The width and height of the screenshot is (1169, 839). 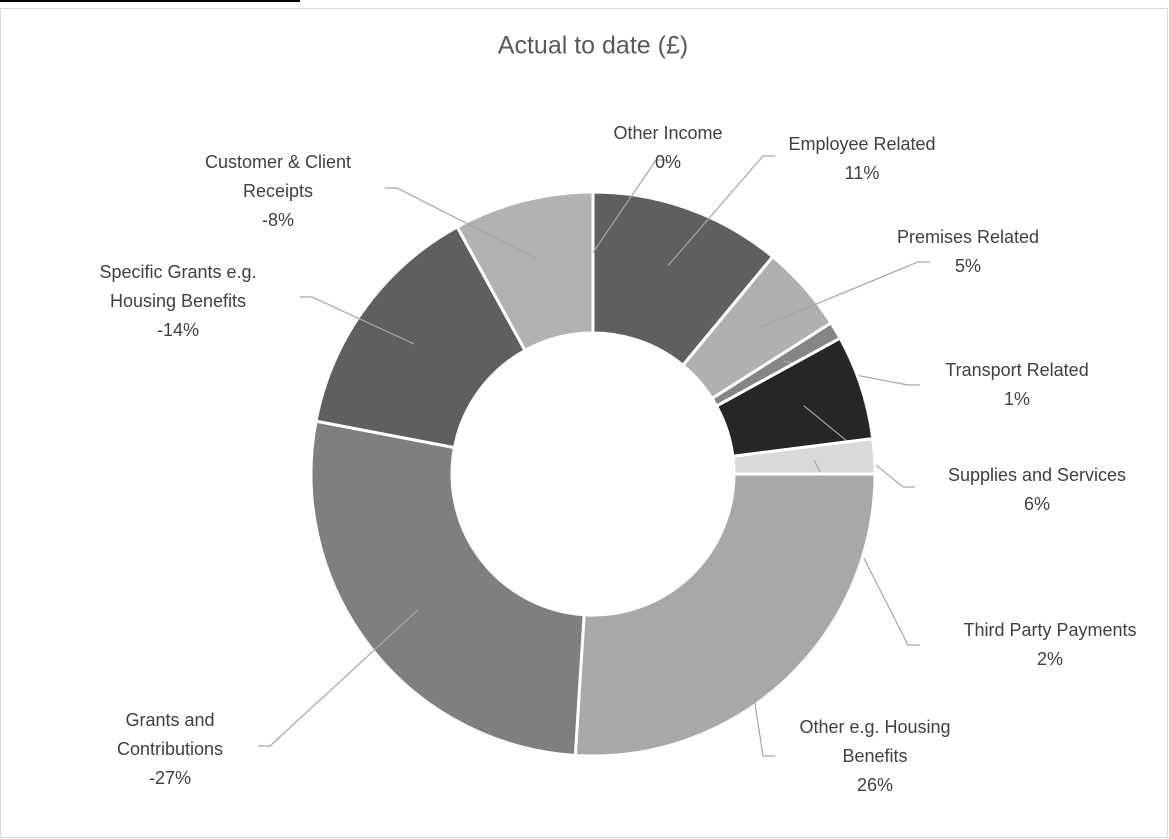 I want to click on data-label: Transport Related 1%, so click(x=1017, y=385).